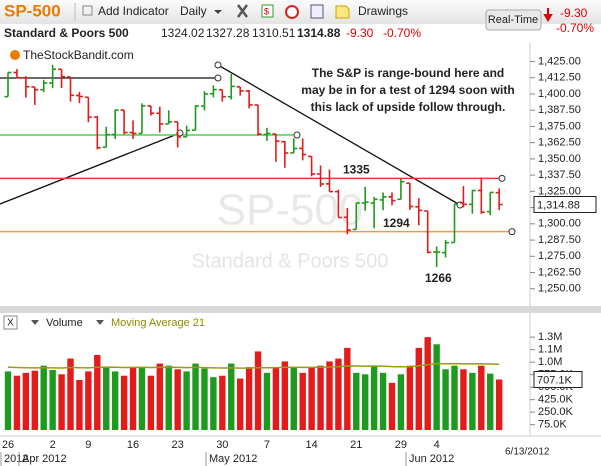 The width and height of the screenshot is (601, 466). Describe the element at coordinates (300, 309) in the screenshot. I see `panel-separator` at that location.